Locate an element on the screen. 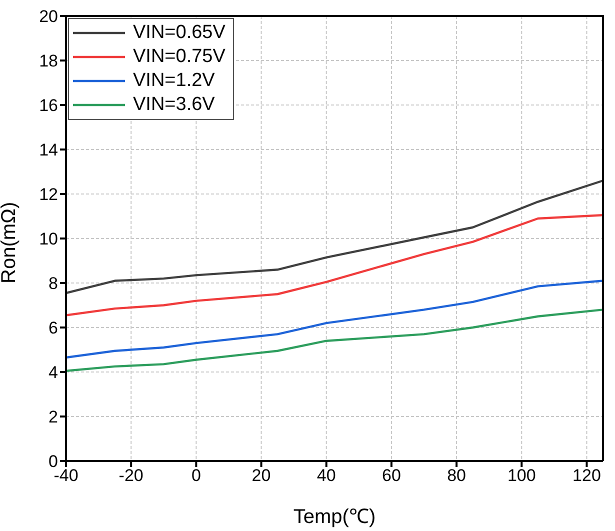 The image size is (615, 531). y-tick-label: 20 is located at coordinates (48, 16).